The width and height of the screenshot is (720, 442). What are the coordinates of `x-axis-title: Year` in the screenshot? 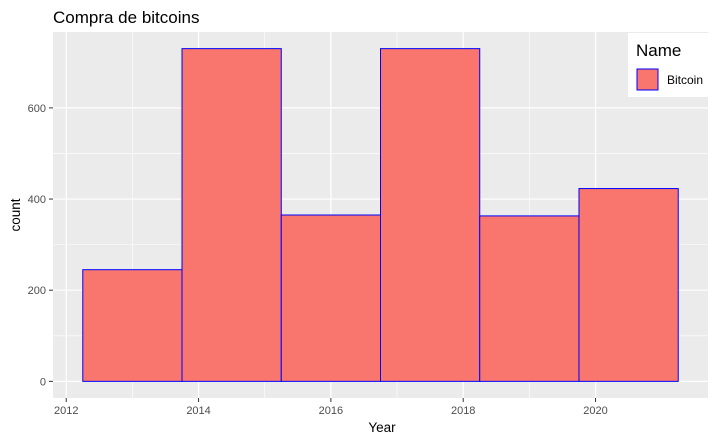 It's located at (382, 427).